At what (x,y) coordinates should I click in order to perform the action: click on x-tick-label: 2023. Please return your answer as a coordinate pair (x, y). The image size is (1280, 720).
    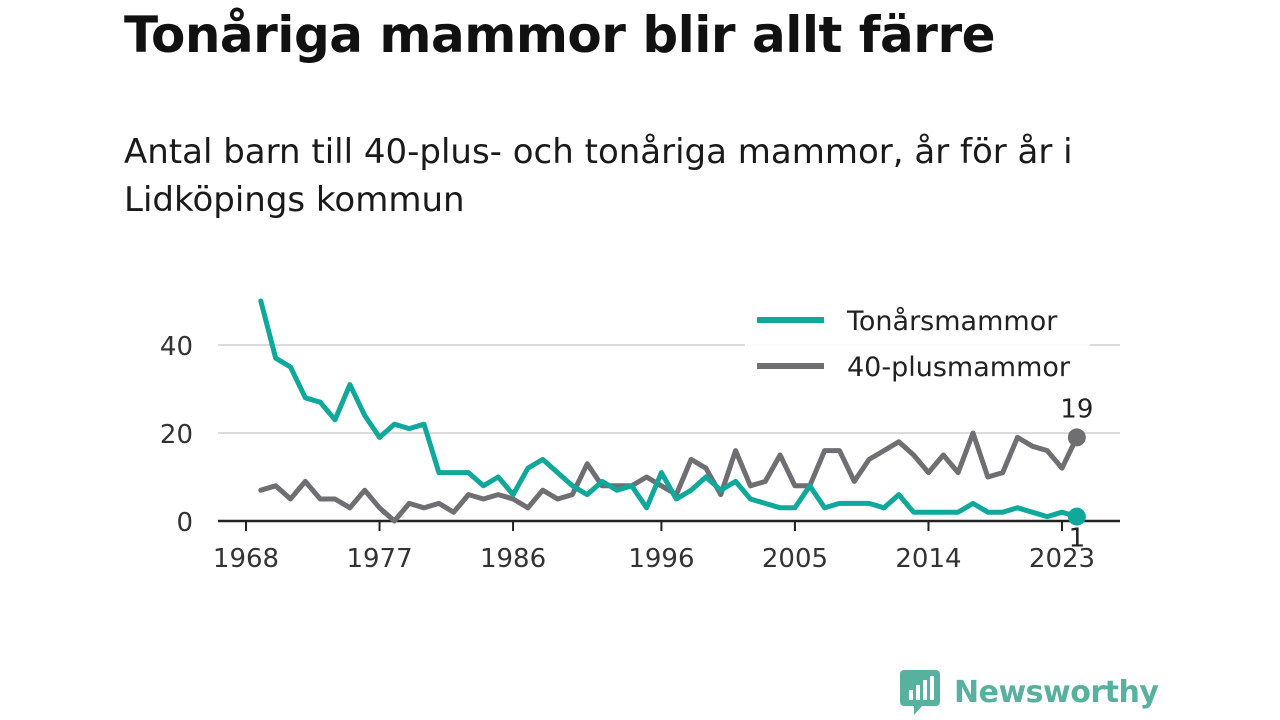
    Looking at the image, I should click on (1062, 559).